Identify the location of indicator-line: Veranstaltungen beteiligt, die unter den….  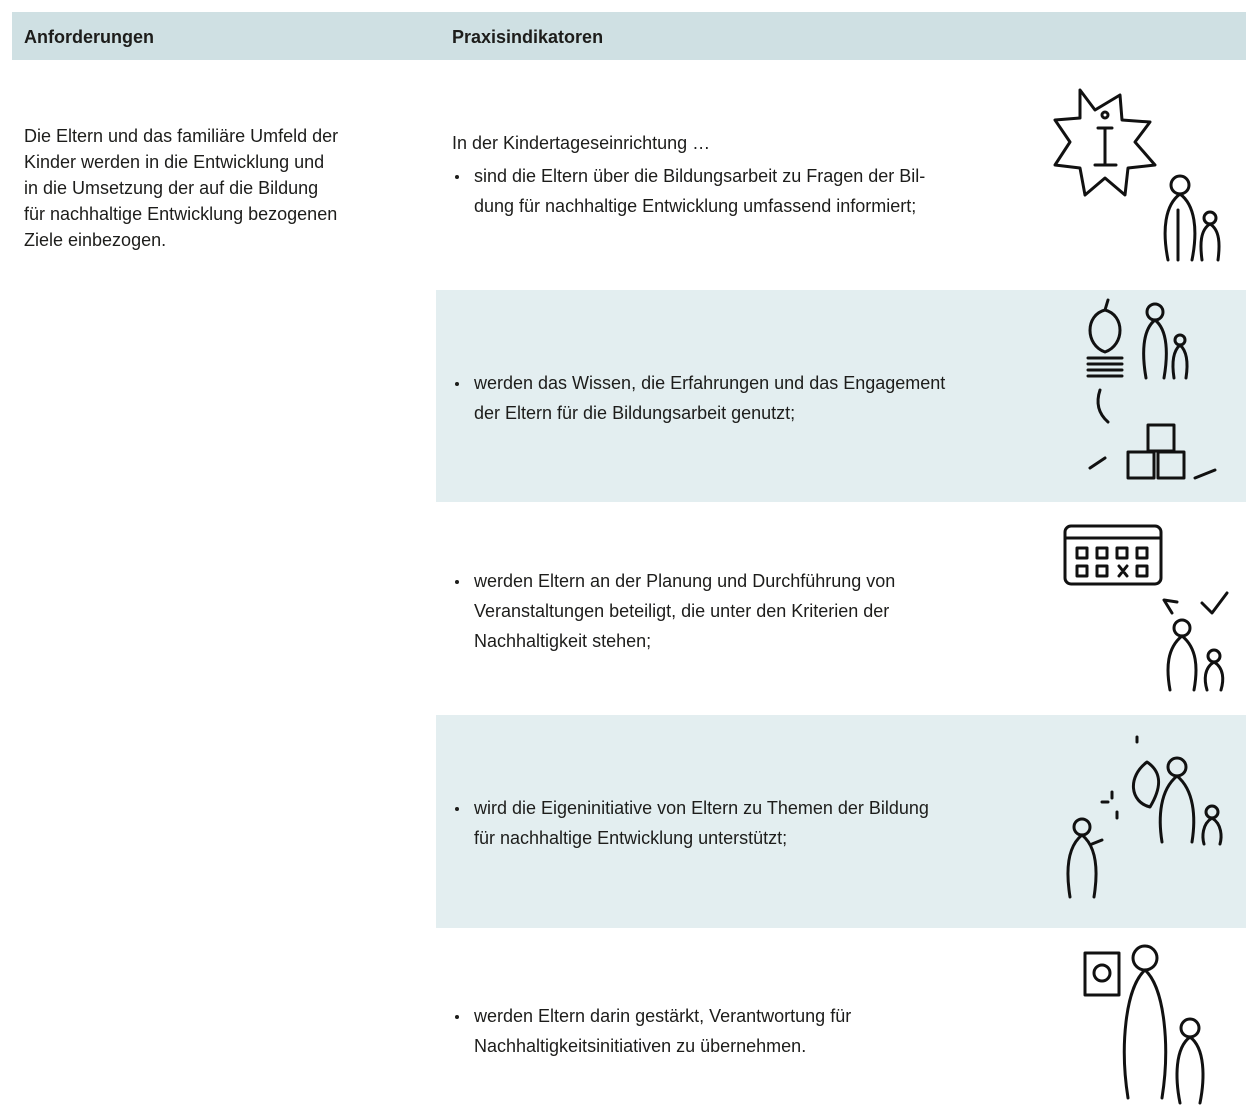
(682, 611).